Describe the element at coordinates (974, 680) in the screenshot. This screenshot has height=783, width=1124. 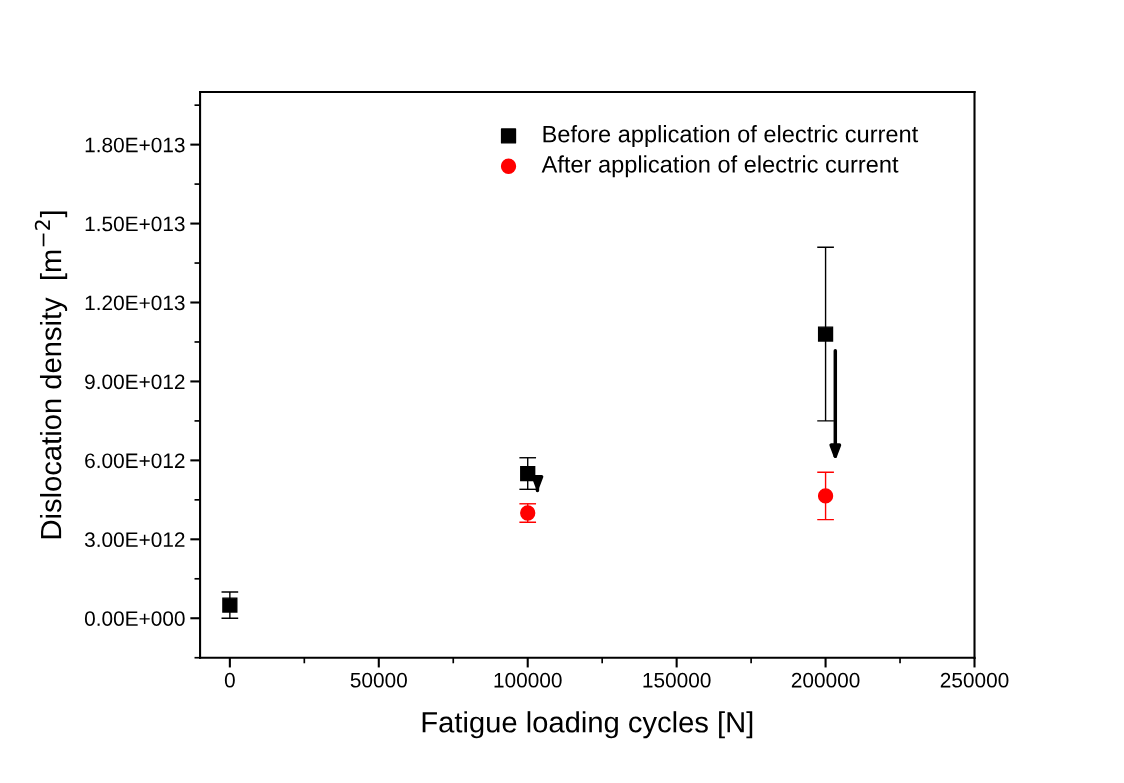
I see `x-tick-label: 250000` at that location.